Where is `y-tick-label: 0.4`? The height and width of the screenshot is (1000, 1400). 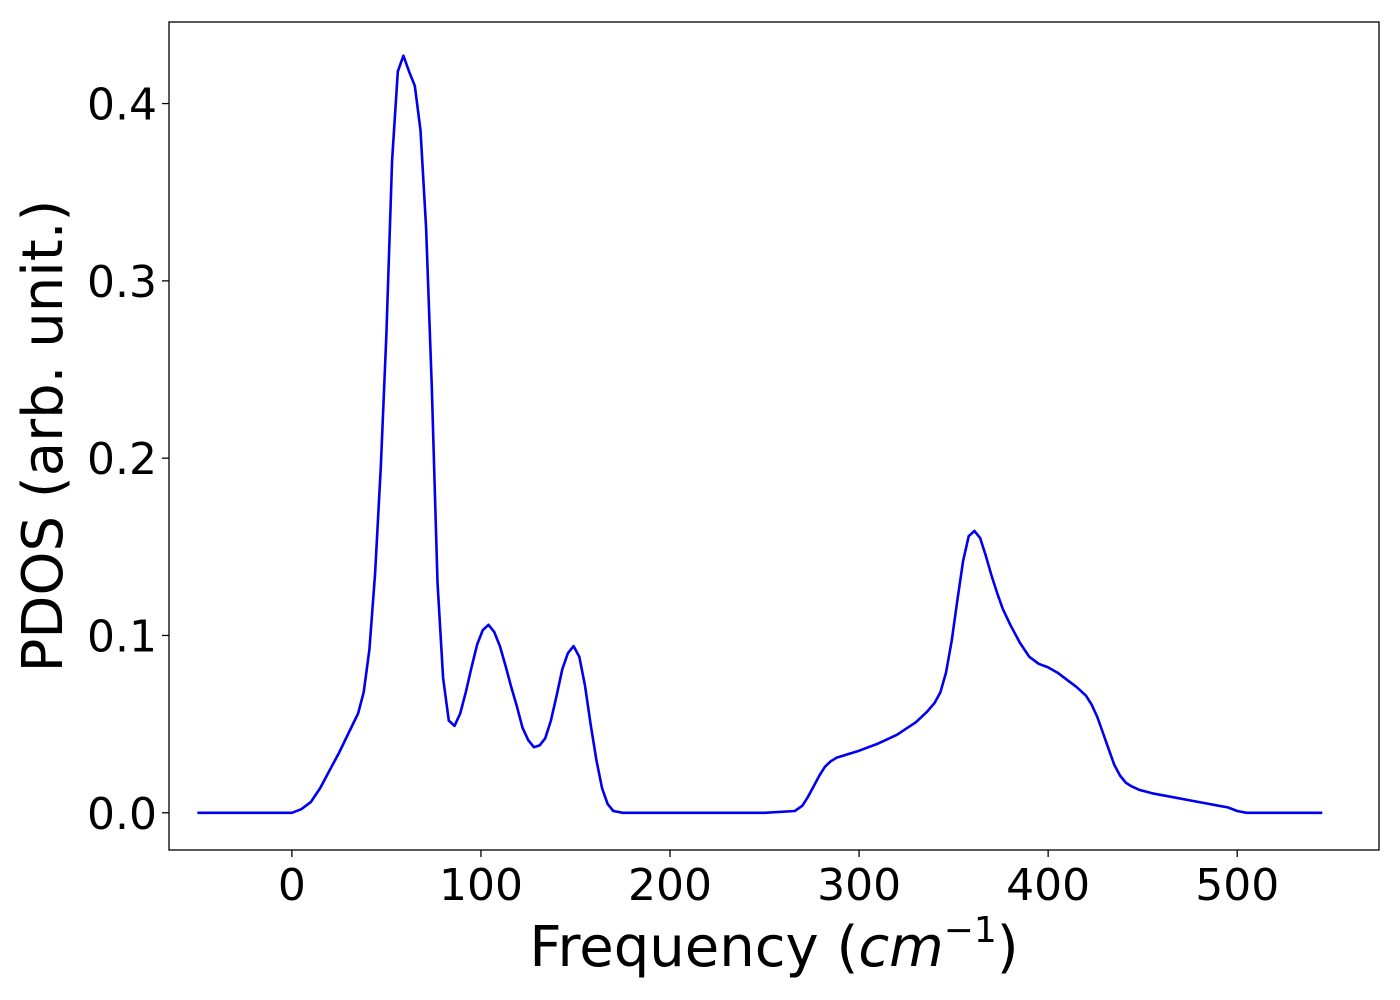 y-tick-label: 0.4 is located at coordinates (122, 105).